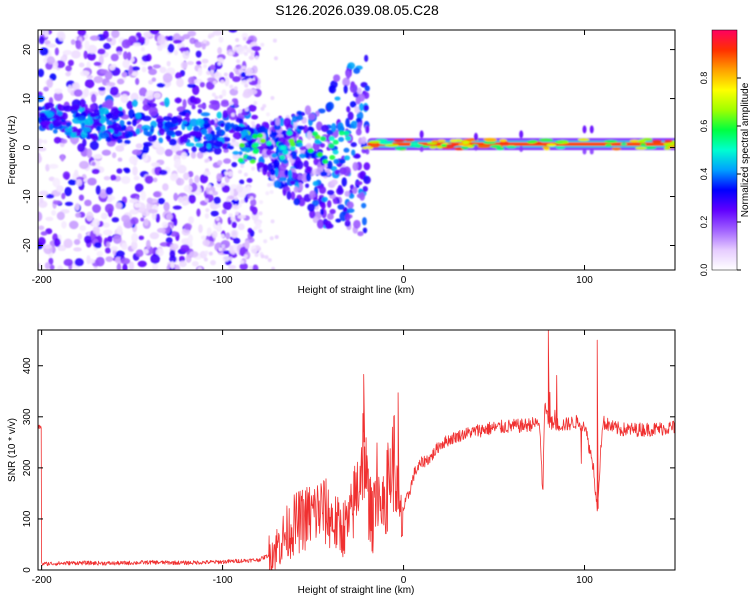 Image resolution: width=750 pixels, height=600 pixels. I want to click on y-tick-label: 200, so click(27, 467).